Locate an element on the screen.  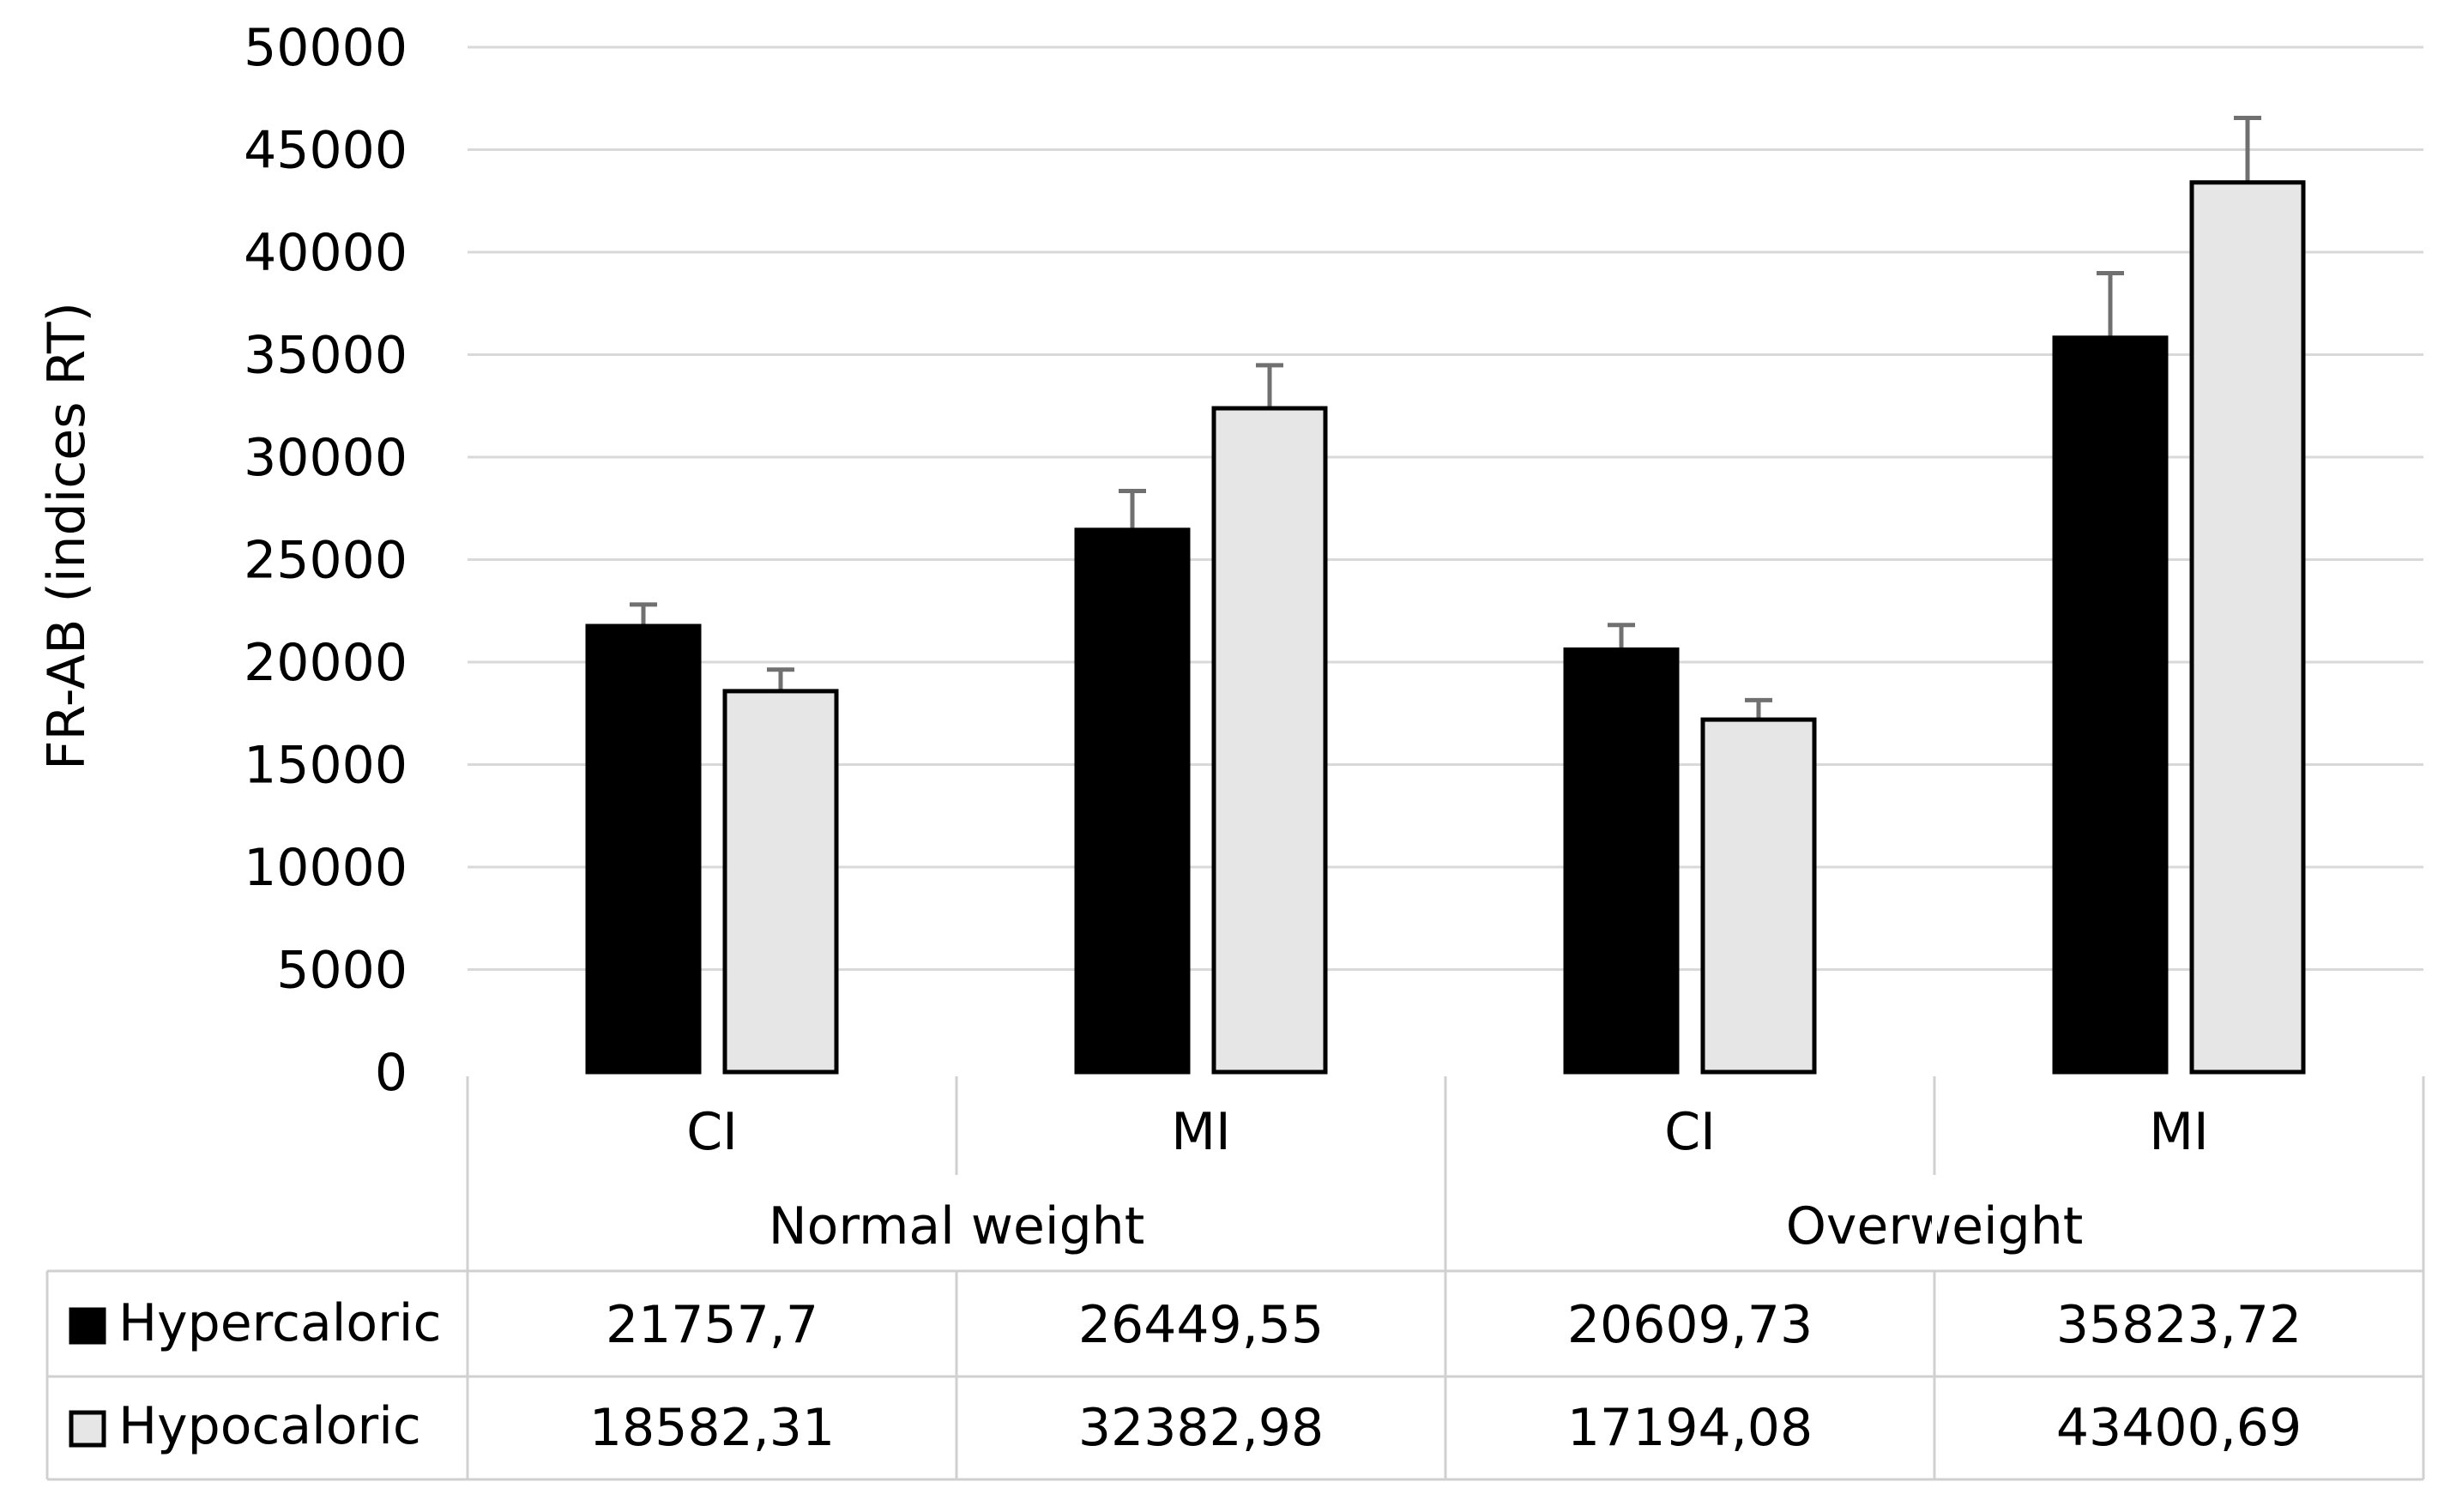
y-tick-label: 15000 is located at coordinates (325, 766).